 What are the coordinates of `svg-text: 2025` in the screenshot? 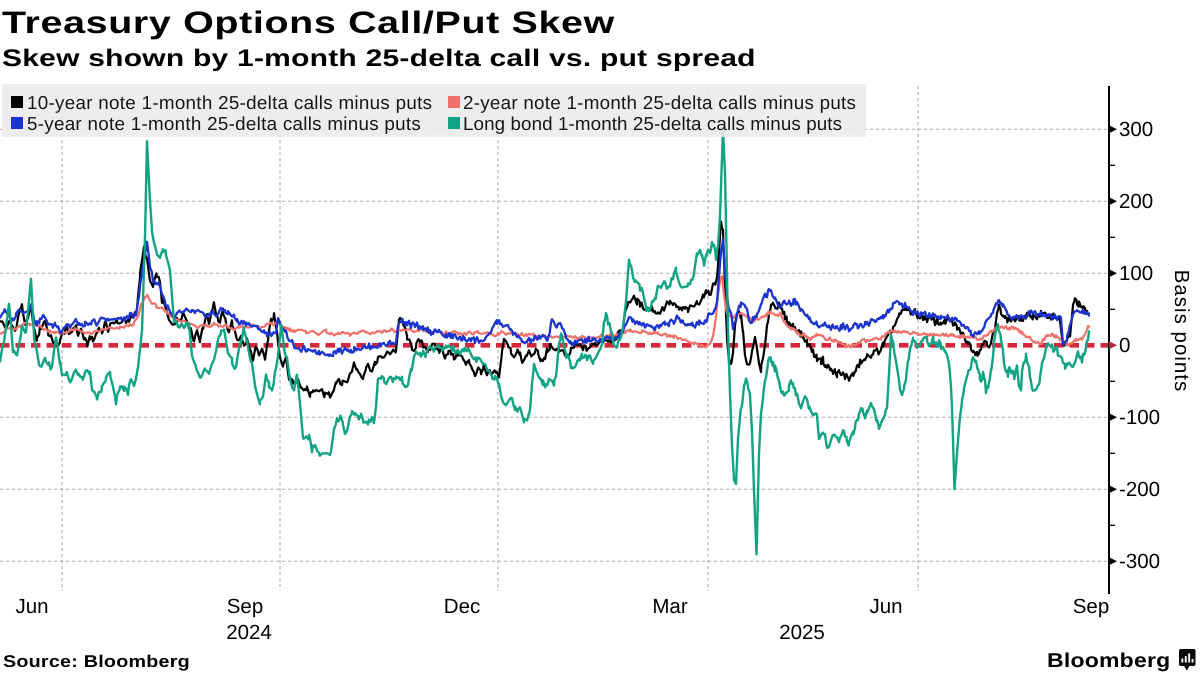 It's located at (802, 632).